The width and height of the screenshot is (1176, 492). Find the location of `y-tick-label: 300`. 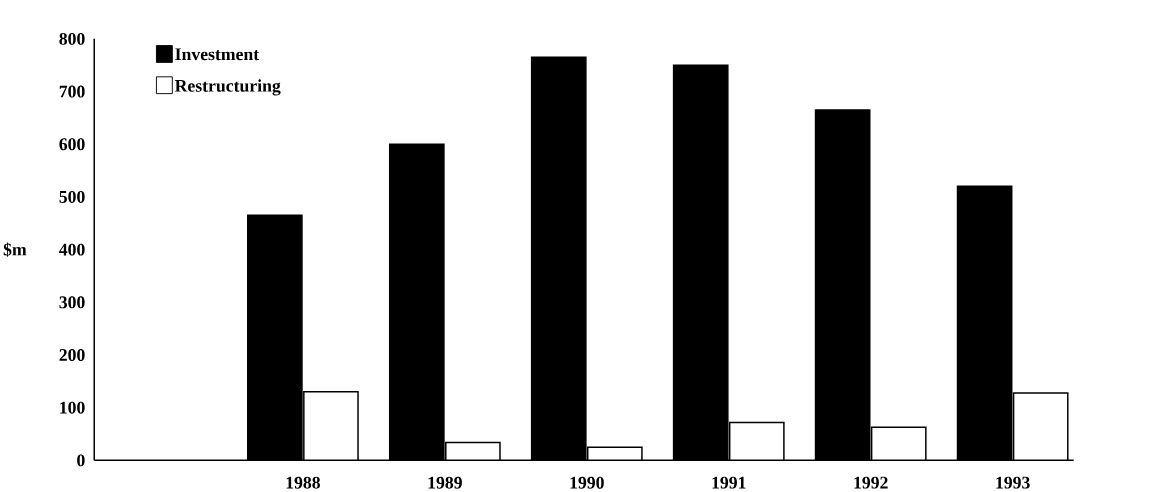

y-tick-label: 300 is located at coordinates (72, 302).